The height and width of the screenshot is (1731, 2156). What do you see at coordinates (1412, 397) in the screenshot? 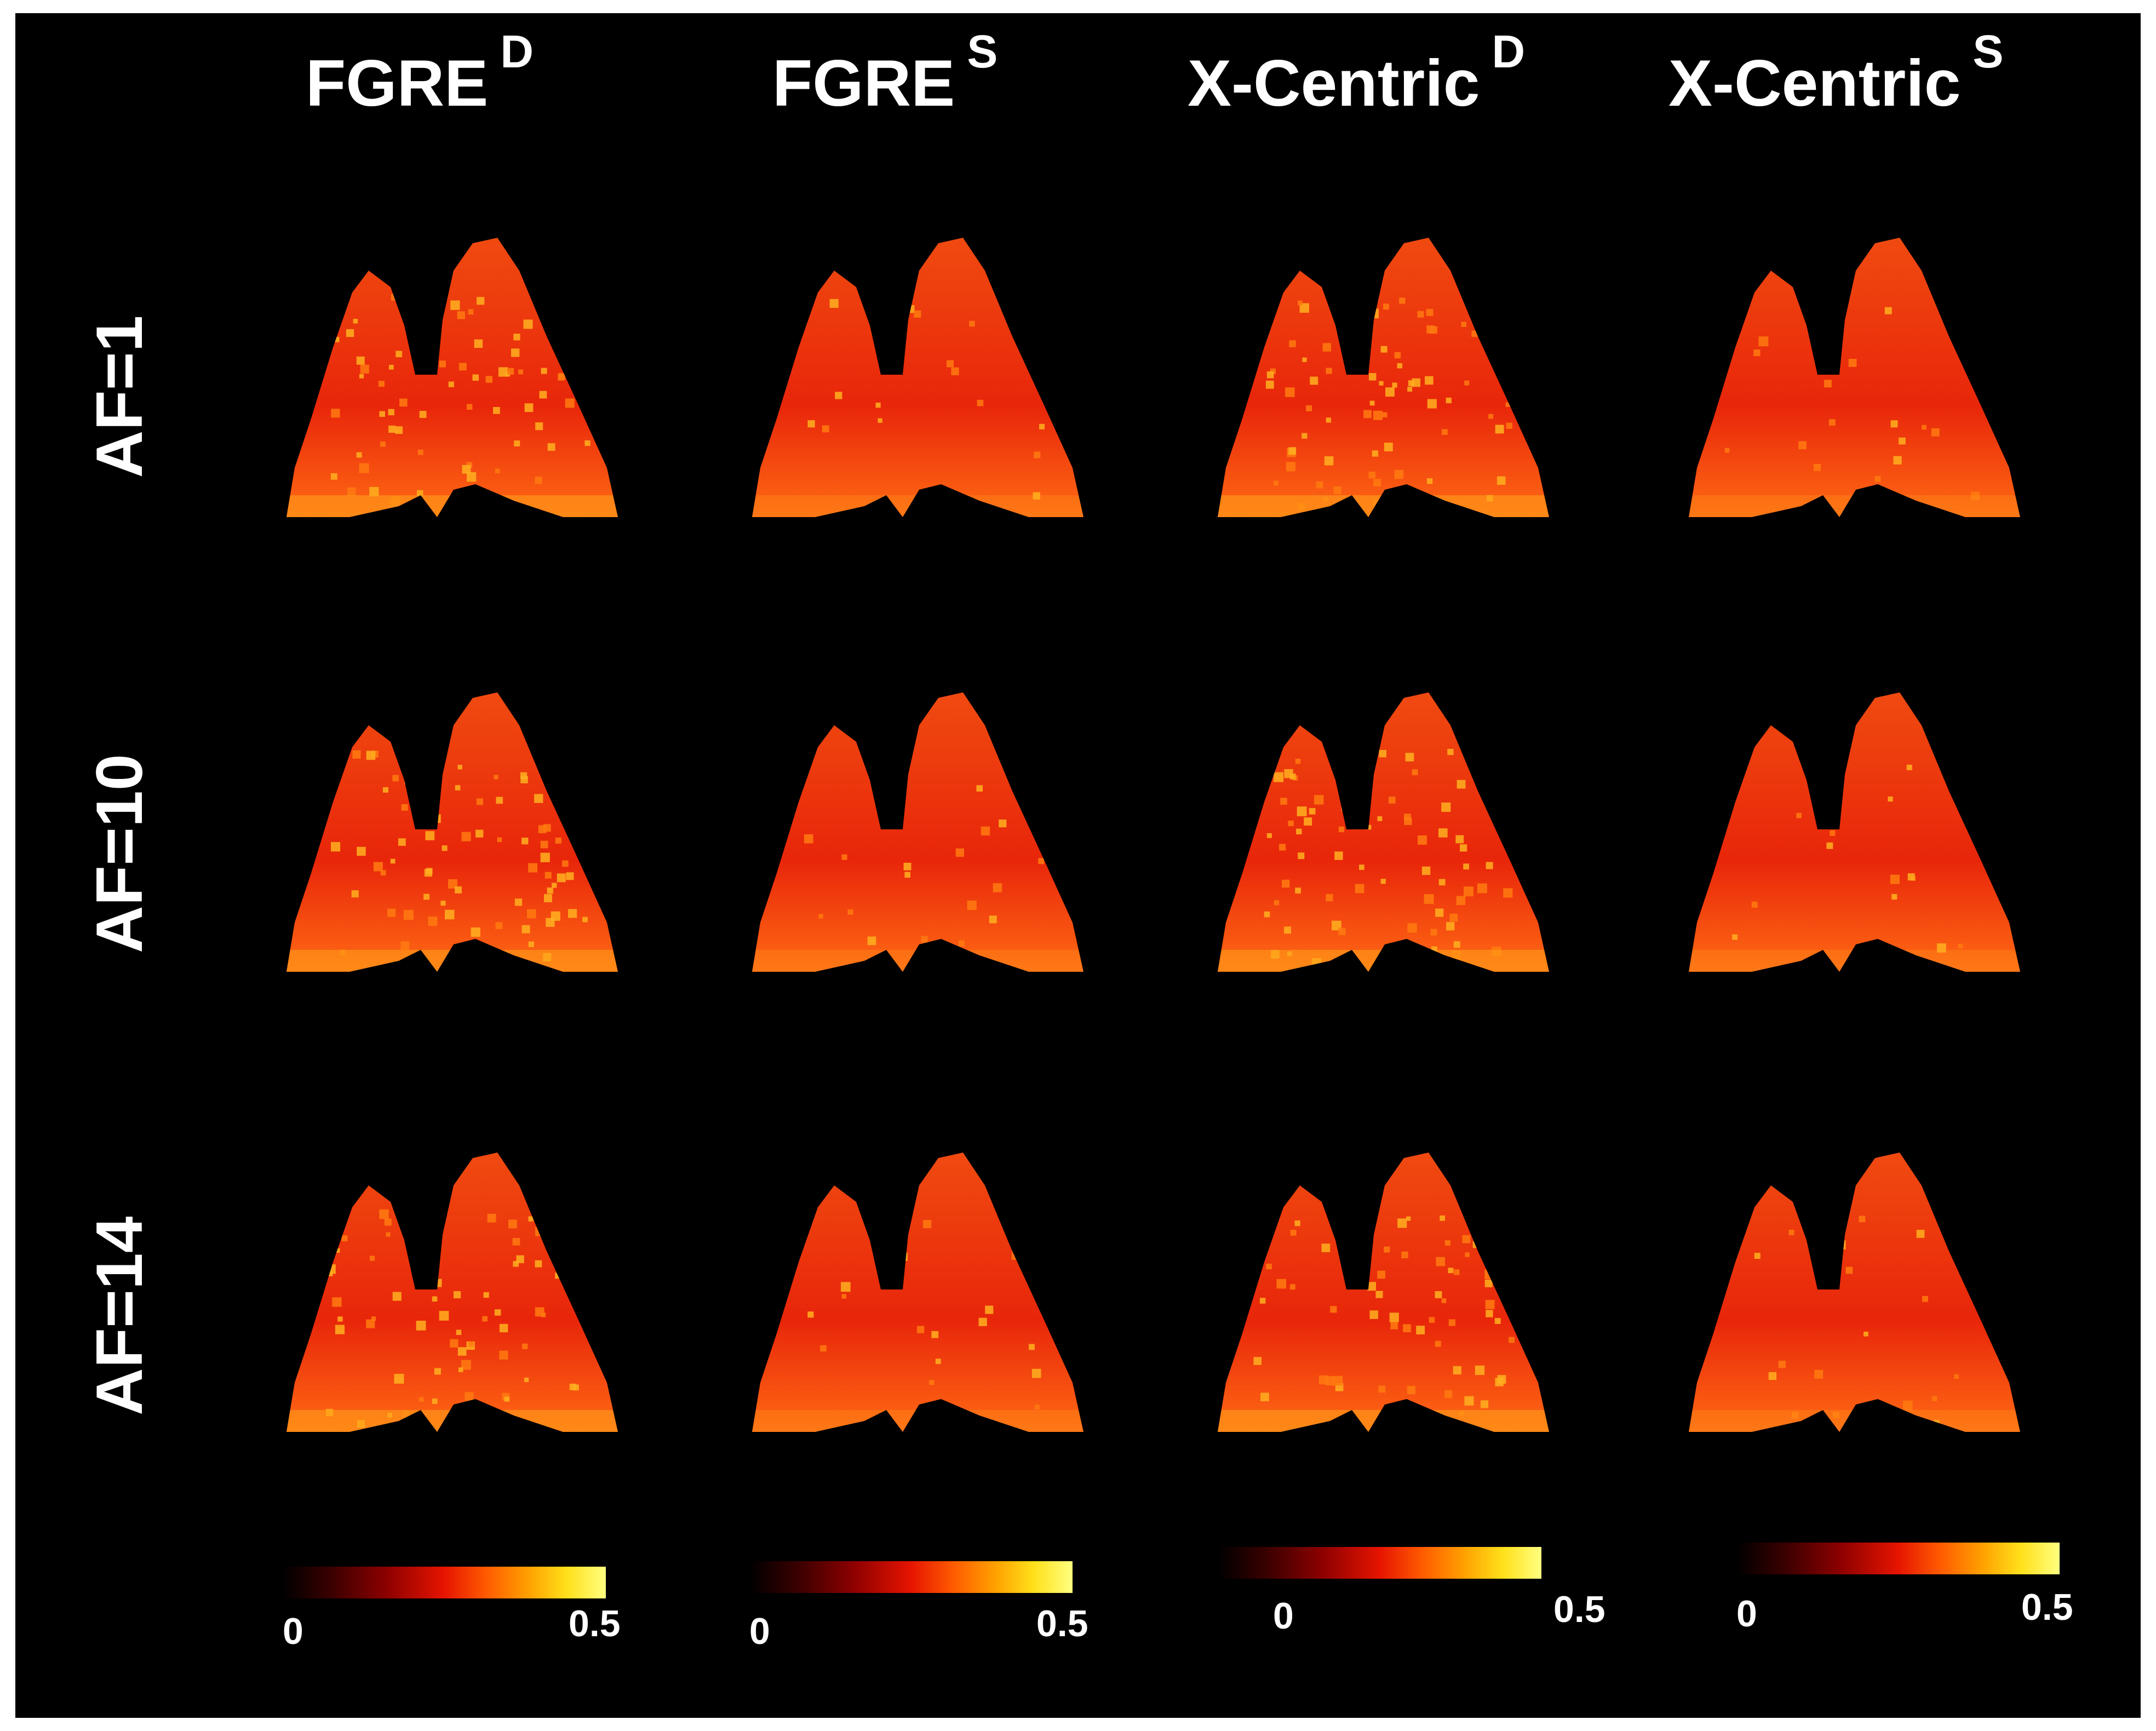
I see `lung-map-xcentric-d-af1` at bounding box center [1412, 397].